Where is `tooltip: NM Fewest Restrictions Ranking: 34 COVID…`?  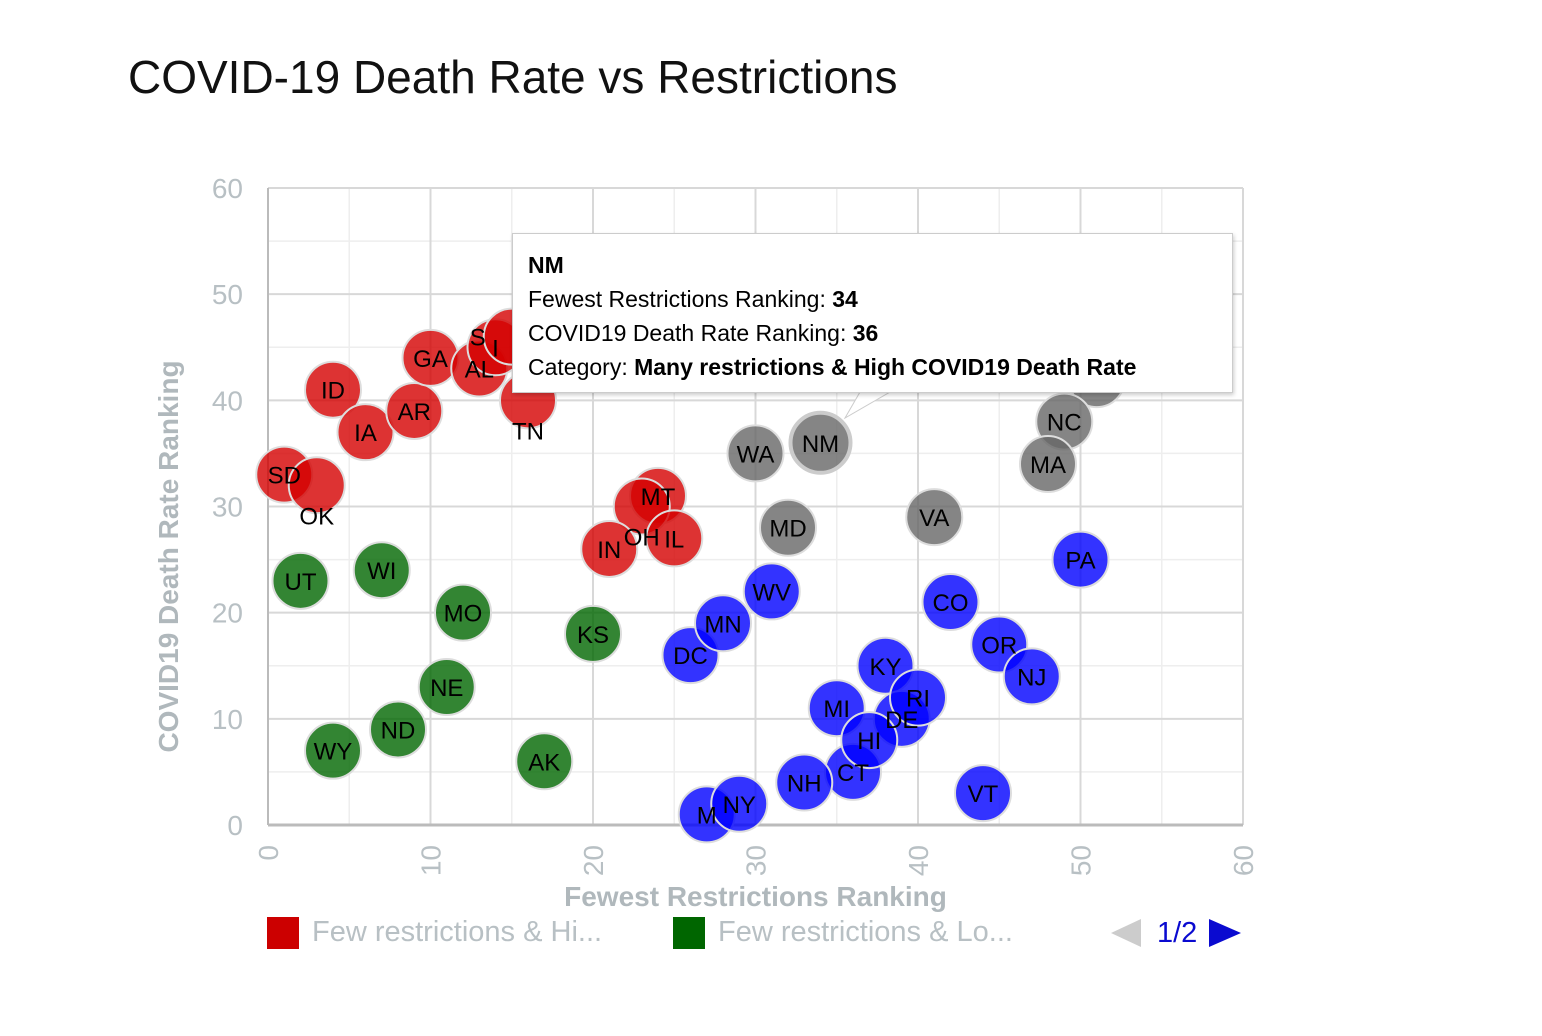 tooltip: NM Fewest Restrictions Ranking: 34 COVID… is located at coordinates (872, 313).